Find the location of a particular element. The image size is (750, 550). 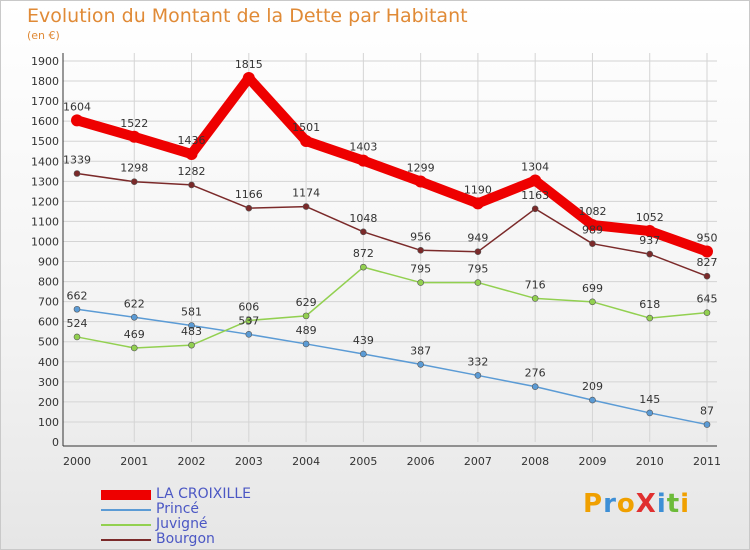

data-label: 469 is located at coordinates (134, 334).